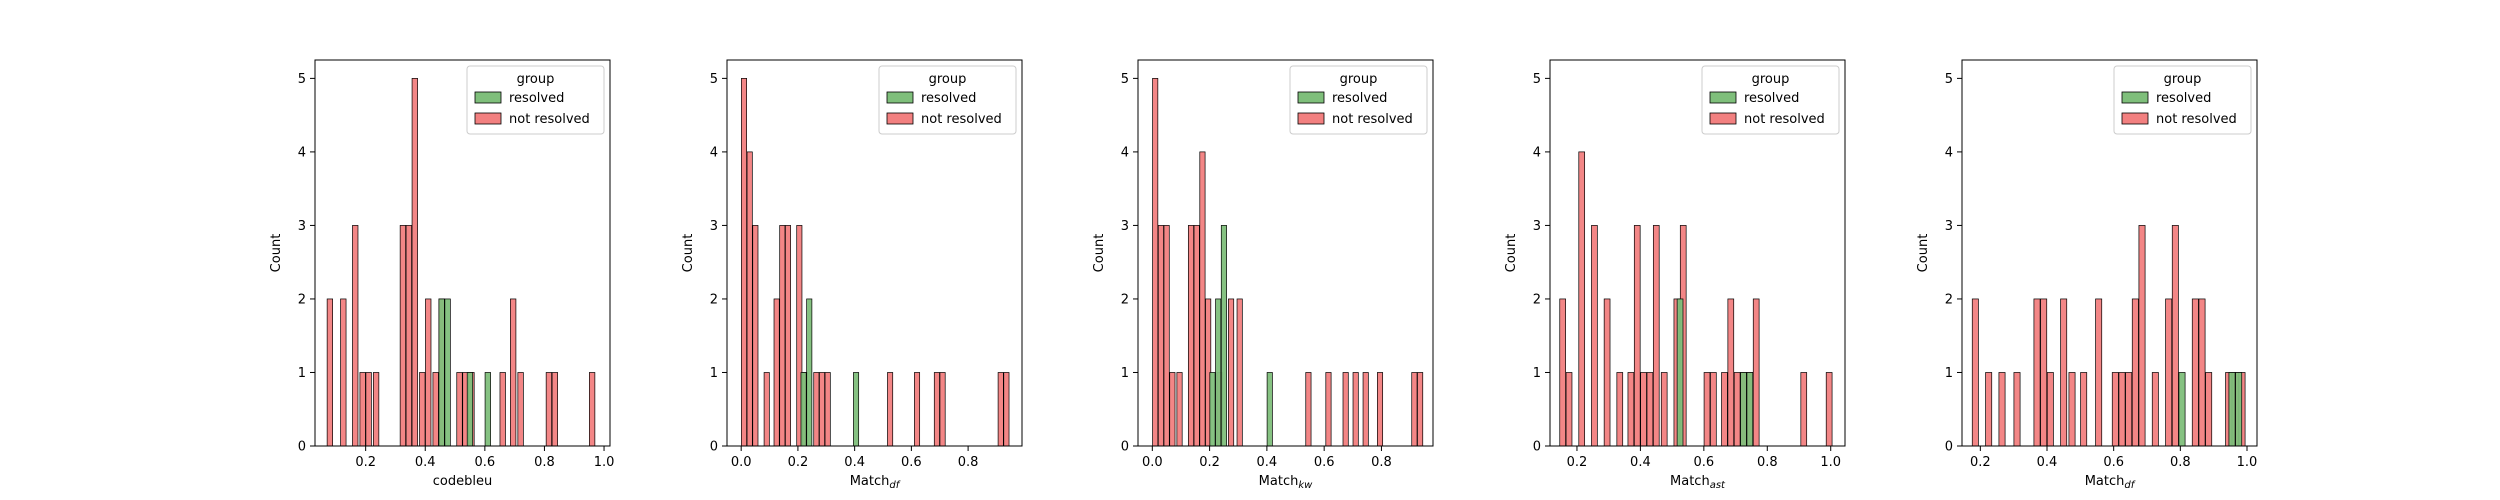  Describe the element at coordinates (2135, 118) in the screenshot. I see `legend-swatch` at that location.